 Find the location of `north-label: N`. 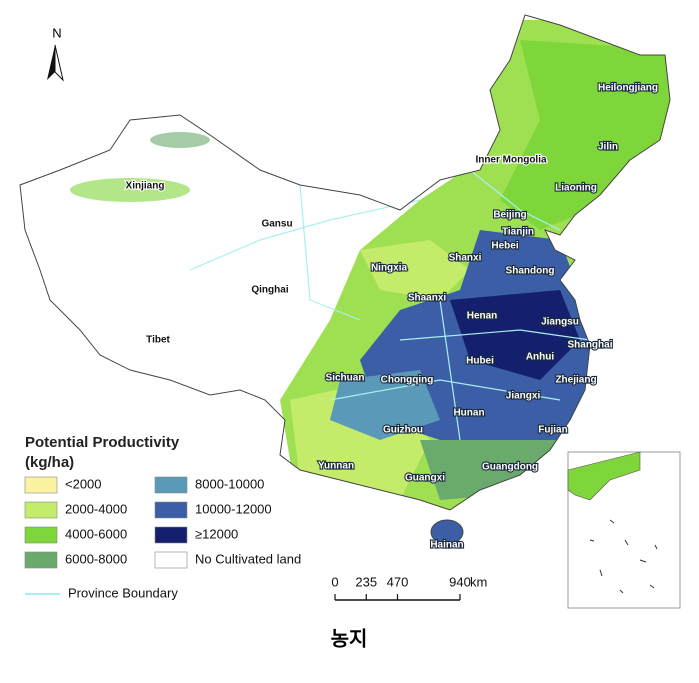

north-label: N is located at coordinates (56, 32).